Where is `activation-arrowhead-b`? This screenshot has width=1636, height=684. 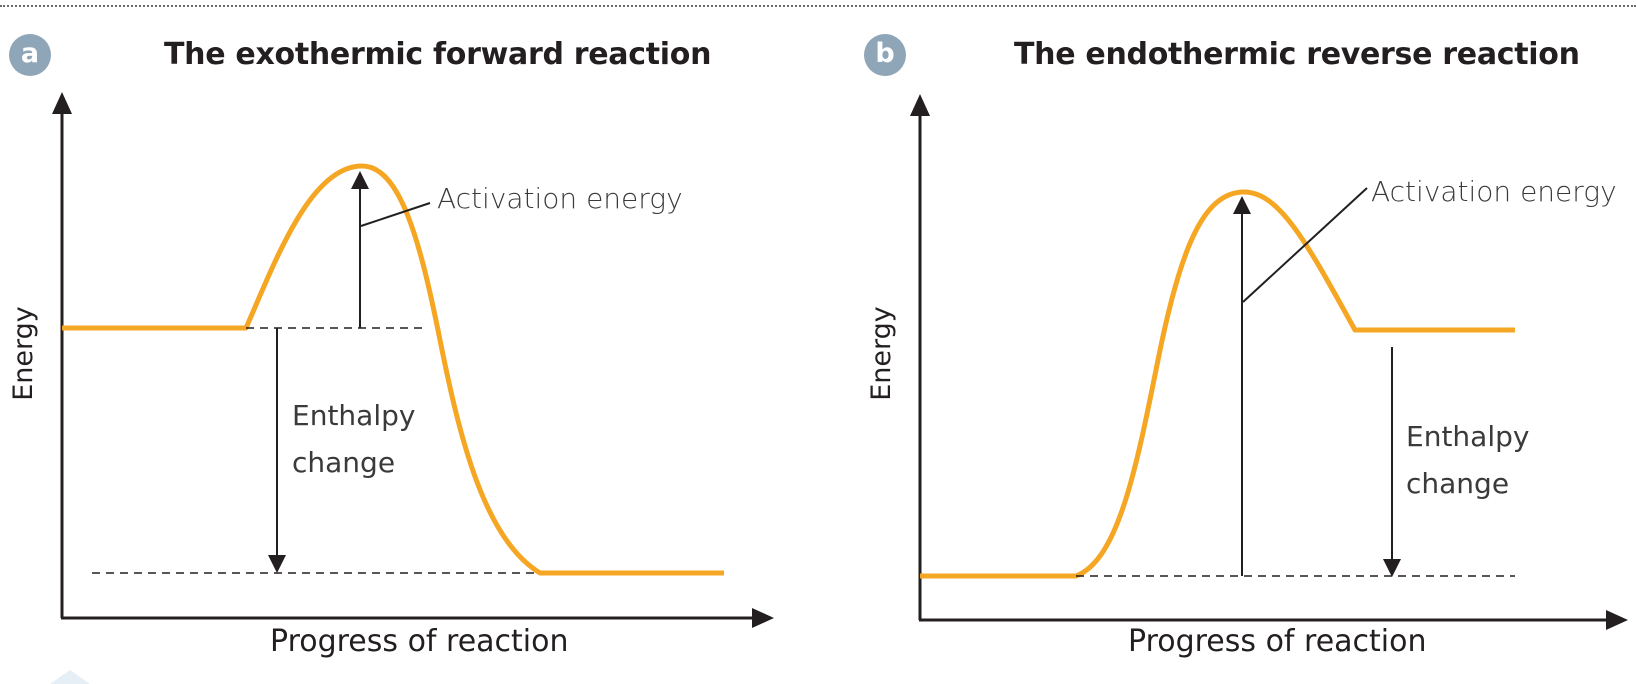 activation-arrowhead-b is located at coordinates (1242, 205).